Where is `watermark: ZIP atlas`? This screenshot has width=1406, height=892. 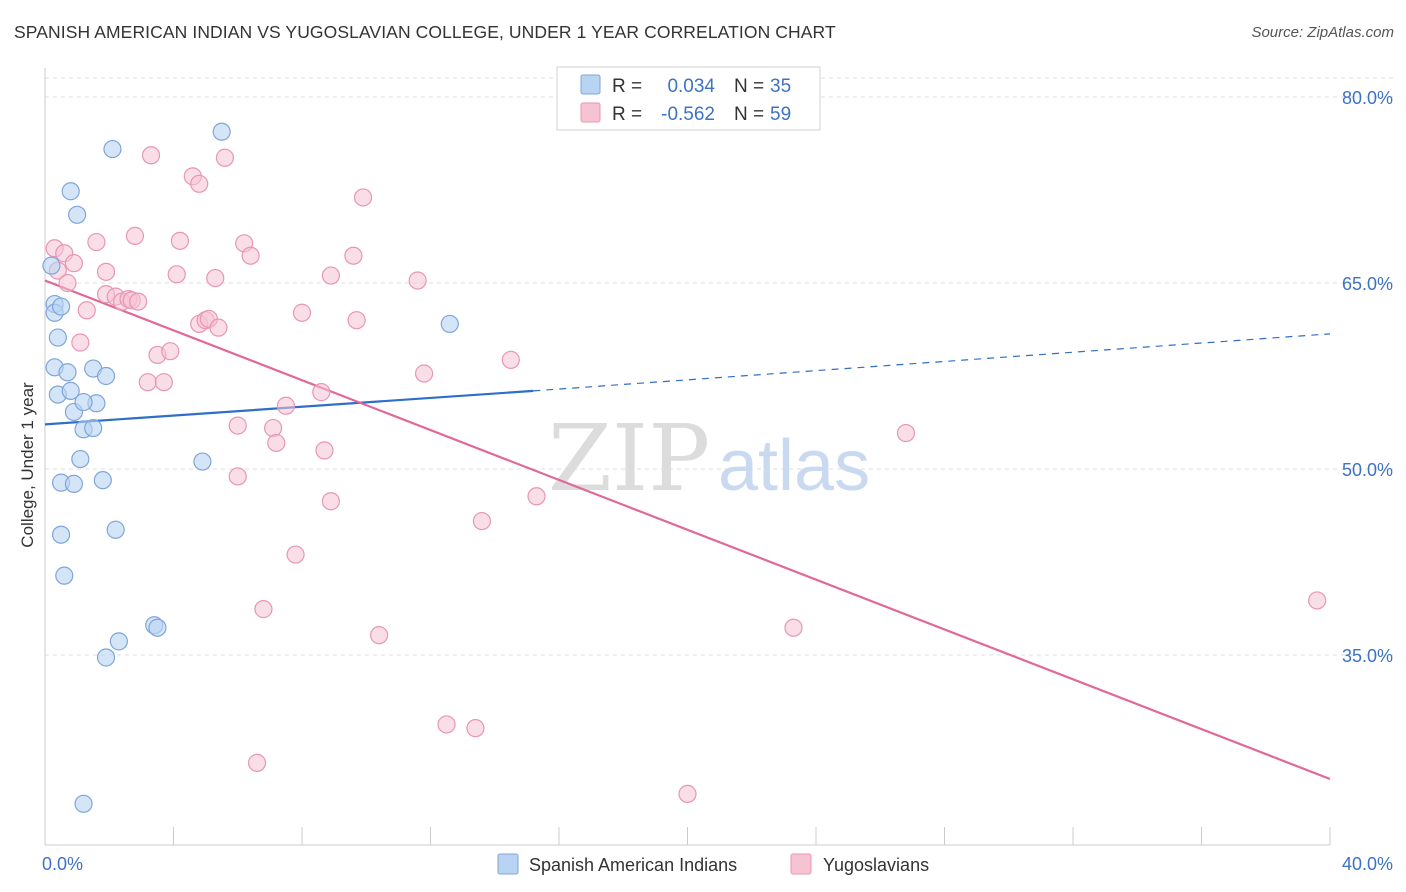
watermark: ZIP atlas is located at coordinates (709, 458).